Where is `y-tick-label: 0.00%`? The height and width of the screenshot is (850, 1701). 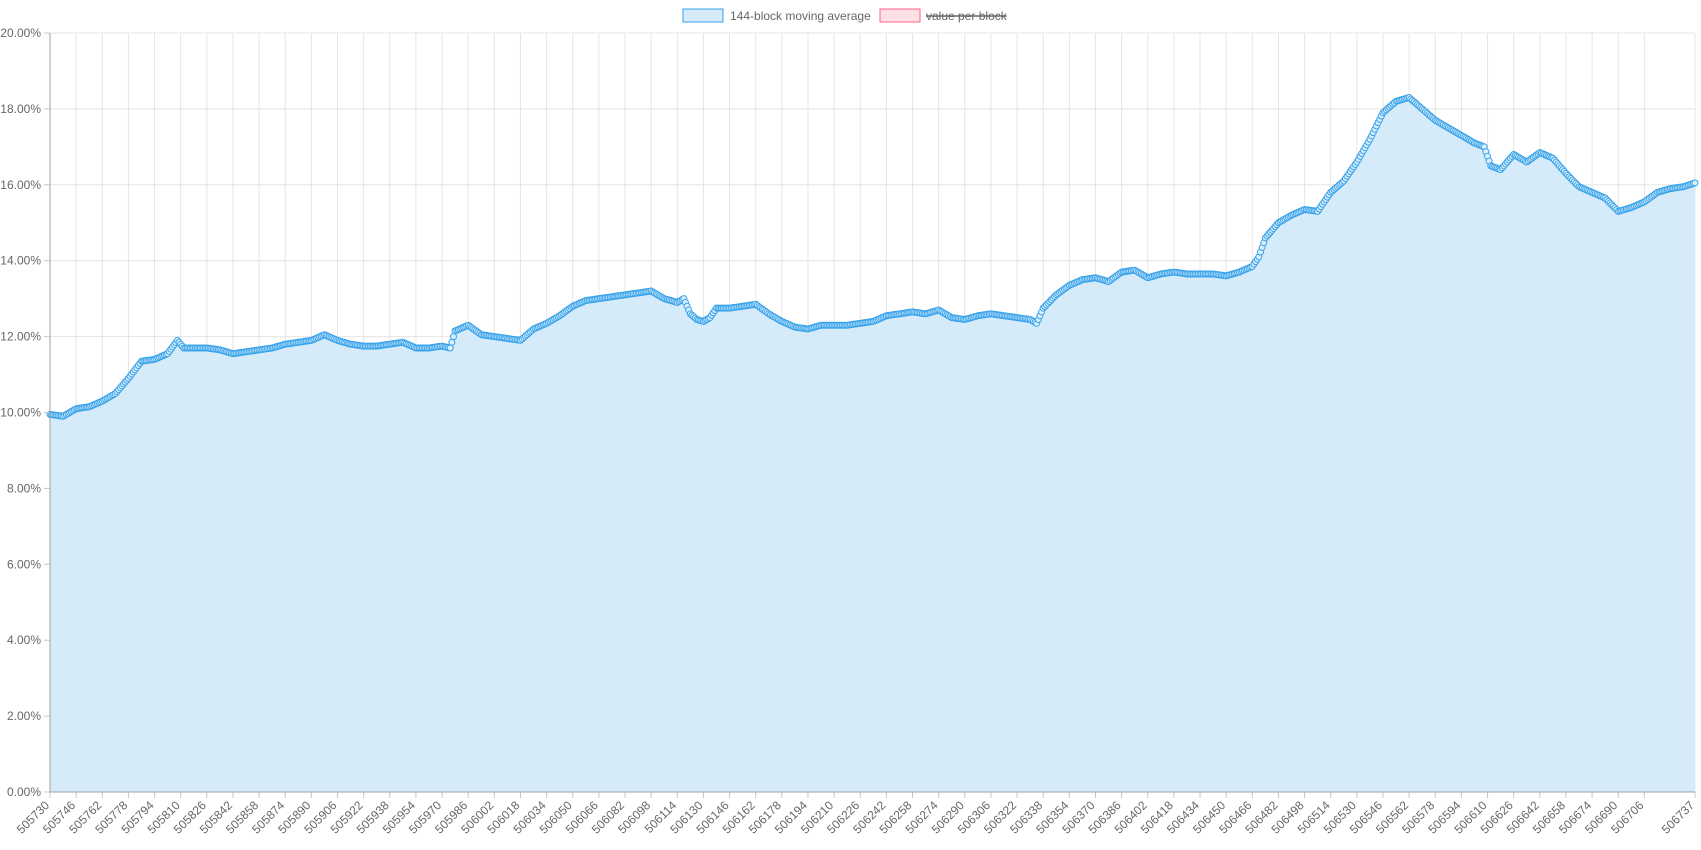 y-tick-label: 0.00% is located at coordinates (24, 792).